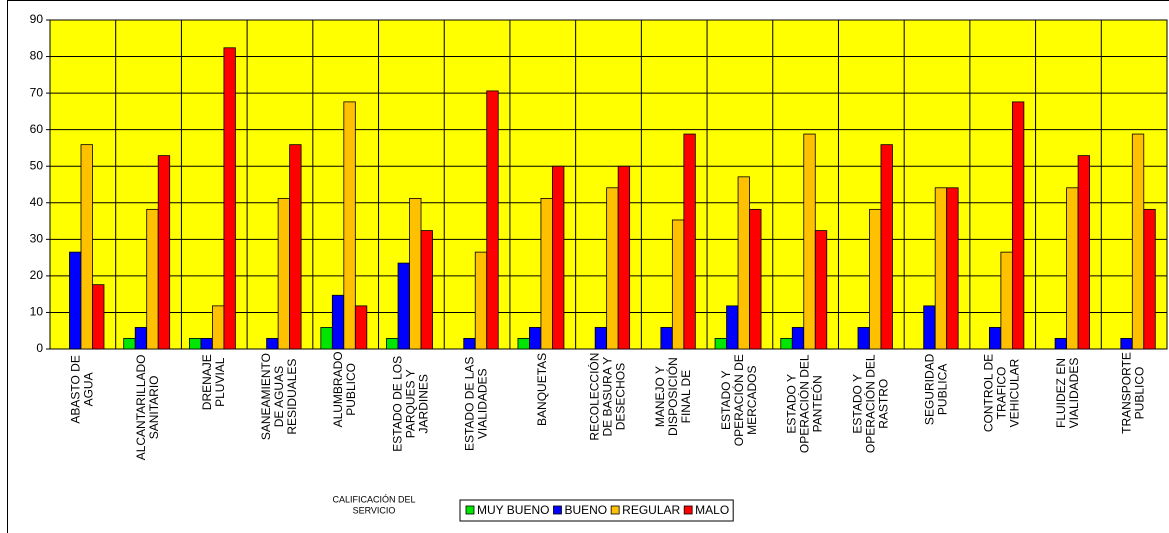 The height and width of the screenshot is (533, 1169). I want to click on legend-box, so click(596, 510).